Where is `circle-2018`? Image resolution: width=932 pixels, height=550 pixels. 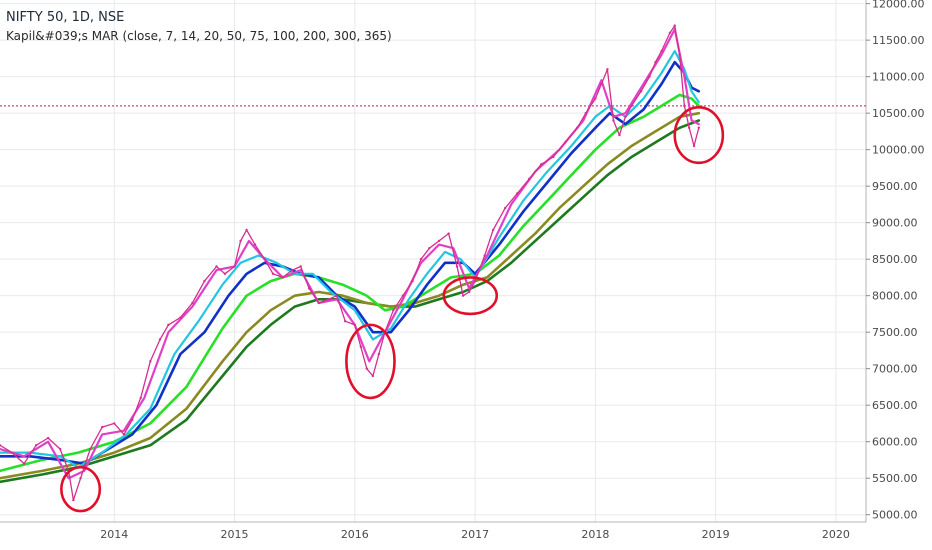 circle-2018 is located at coordinates (699, 135).